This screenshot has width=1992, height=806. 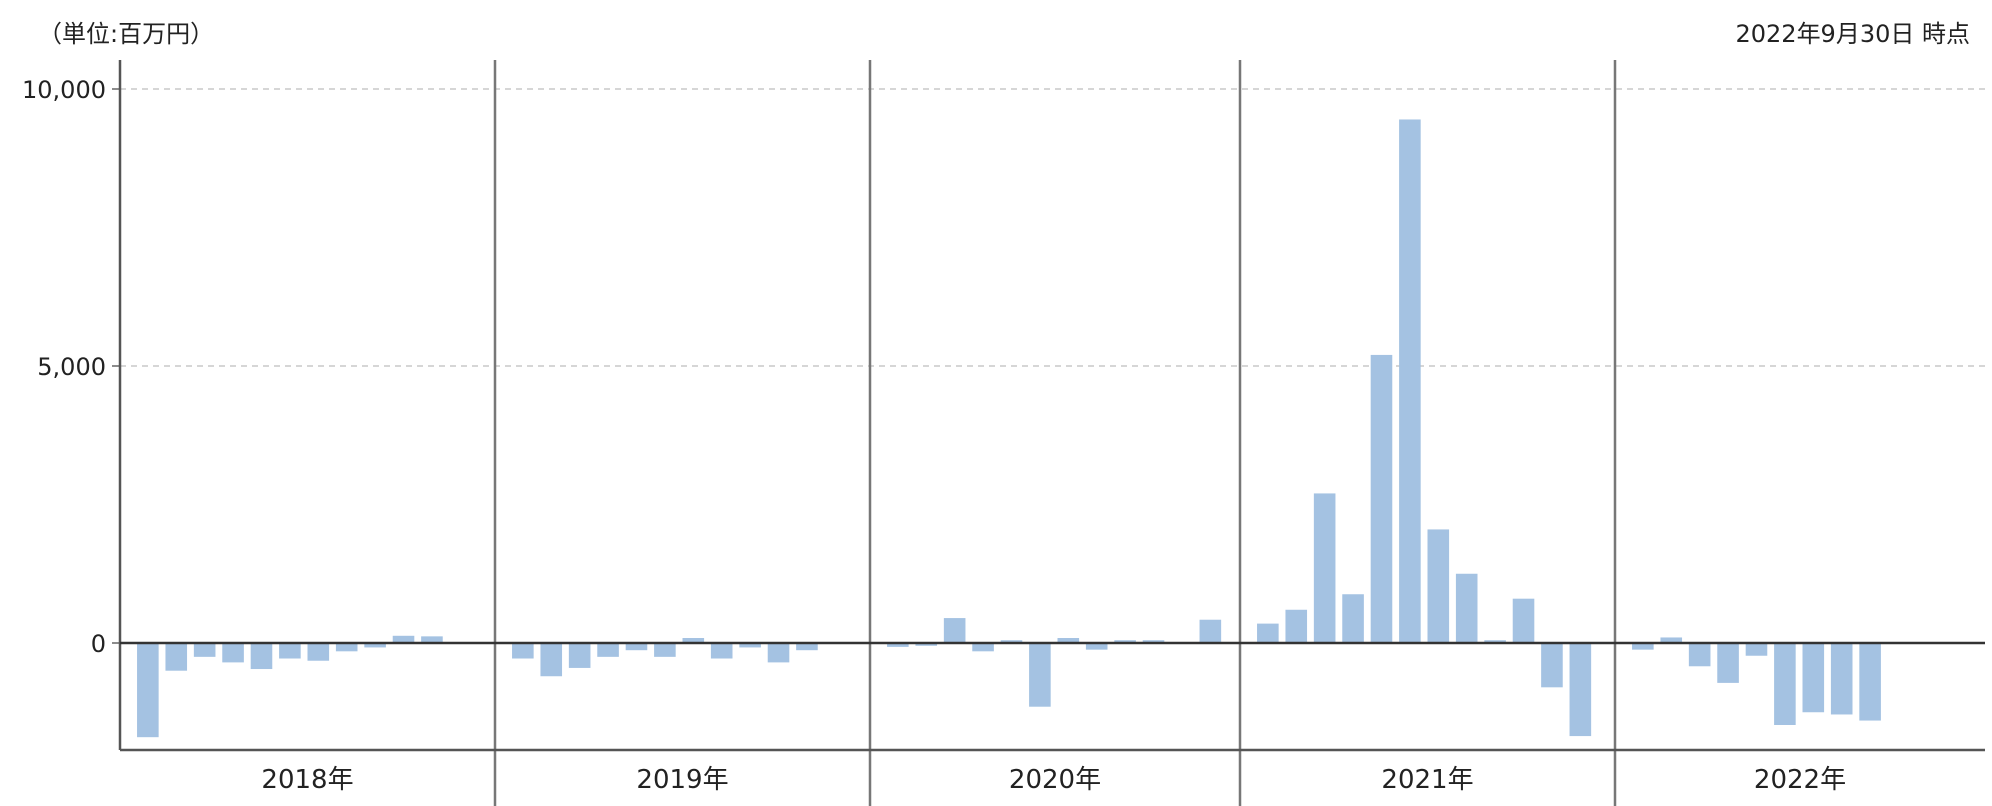 I want to click on x-tick-label: 2019年, so click(x=682, y=780).